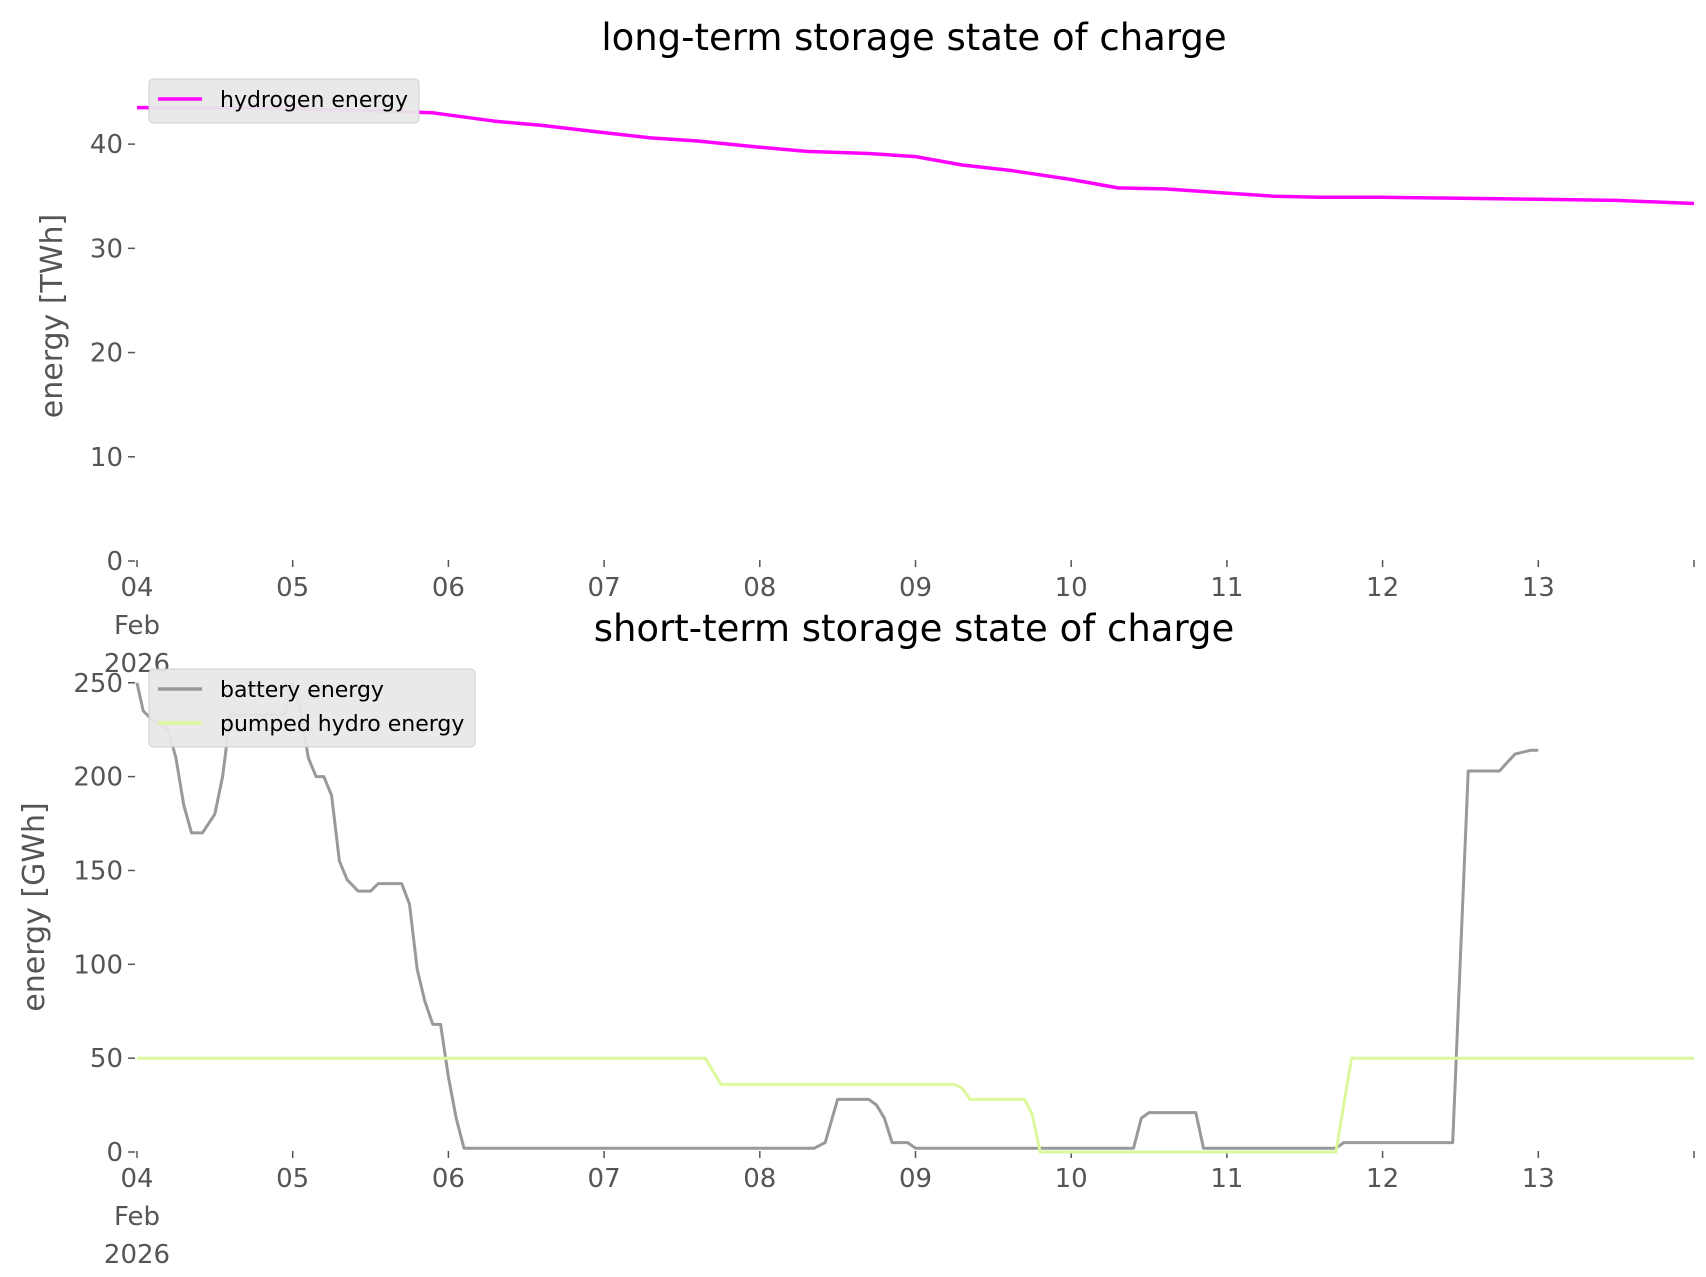  Describe the element at coordinates (106, 145) in the screenshot. I see `y-tick-label: 40` at that location.